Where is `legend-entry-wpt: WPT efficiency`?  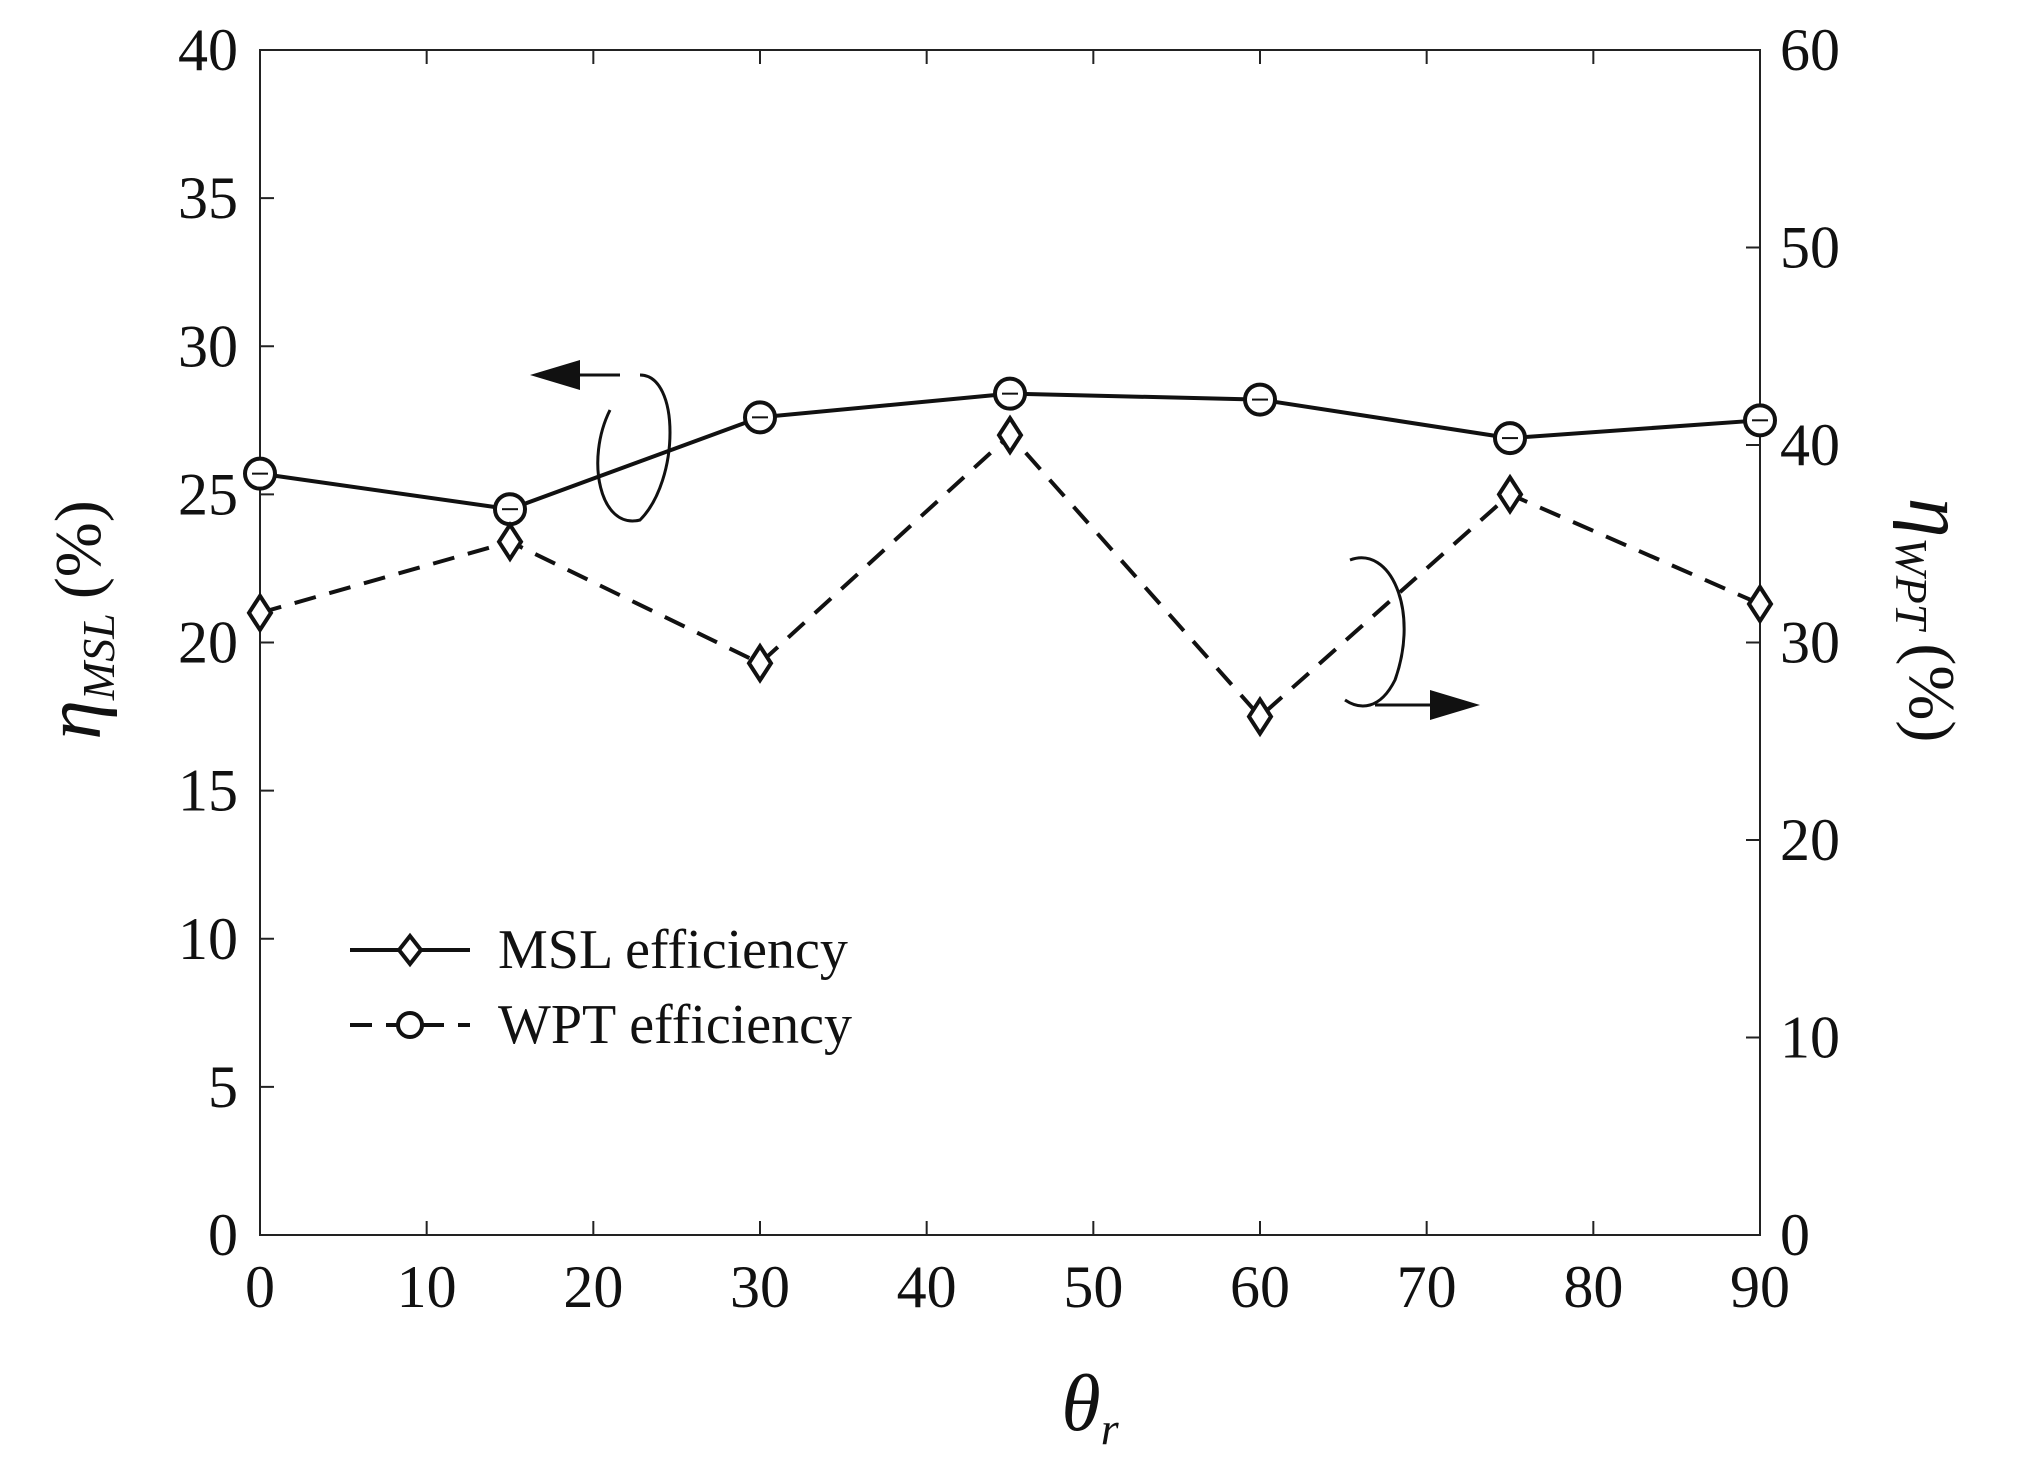
legend-entry-wpt: WPT efficiency is located at coordinates (601, 1025).